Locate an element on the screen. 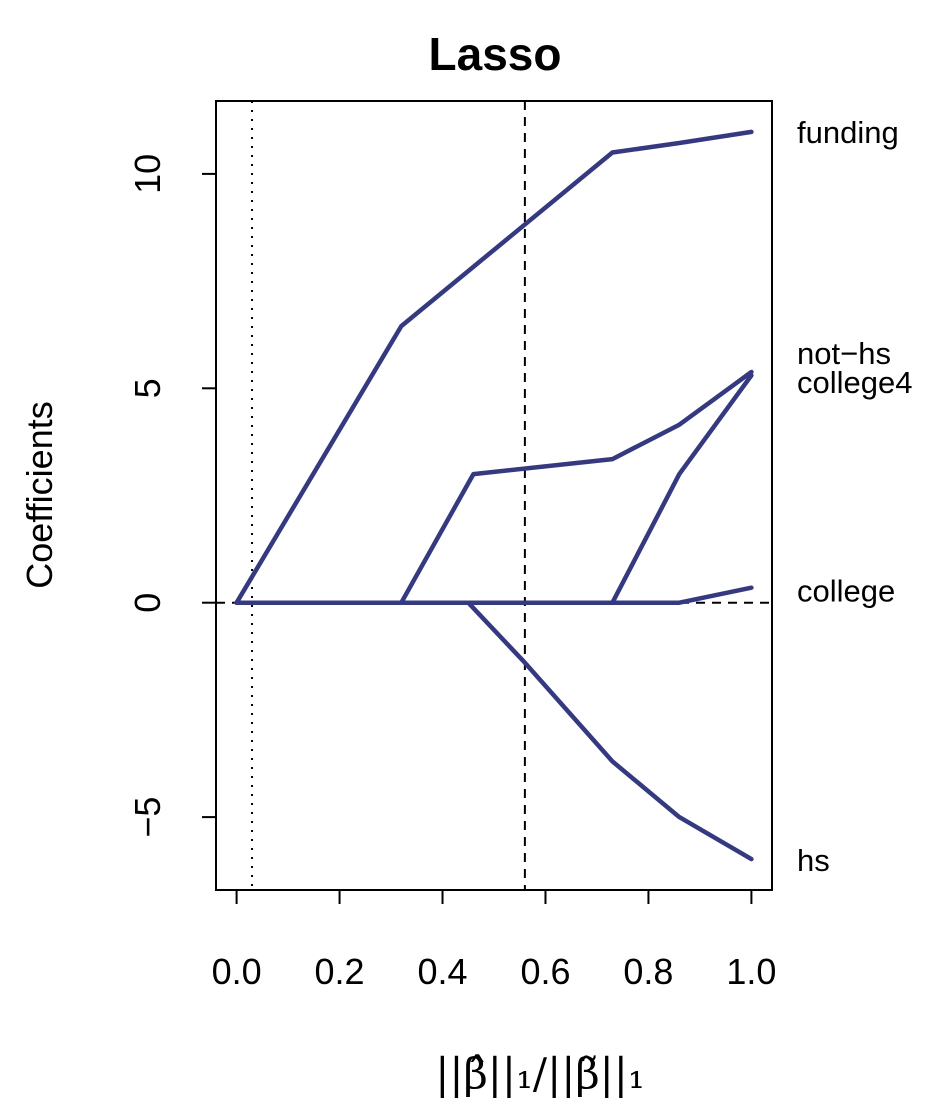  series-label-hs: hs is located at coordinates (813, 860).